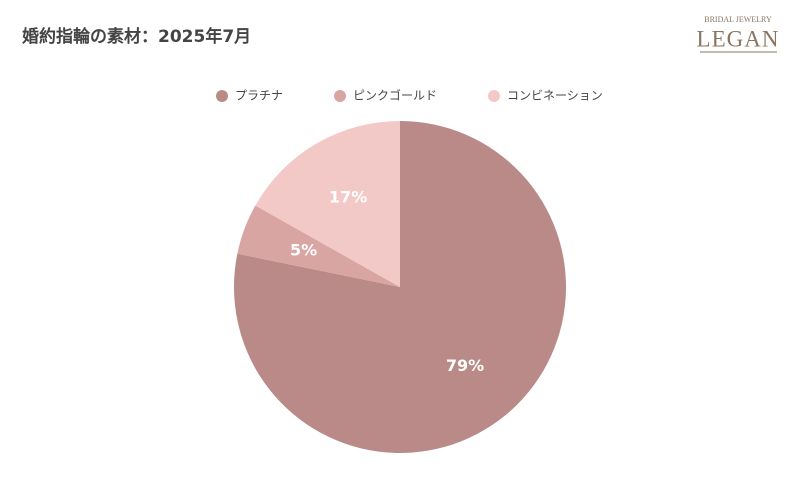 The width and height of the screenshot is (800, 500). Describe the element at coordinates (395, 95) in the screenshot. I see `legend-label: ピンクゴールド` at that location.